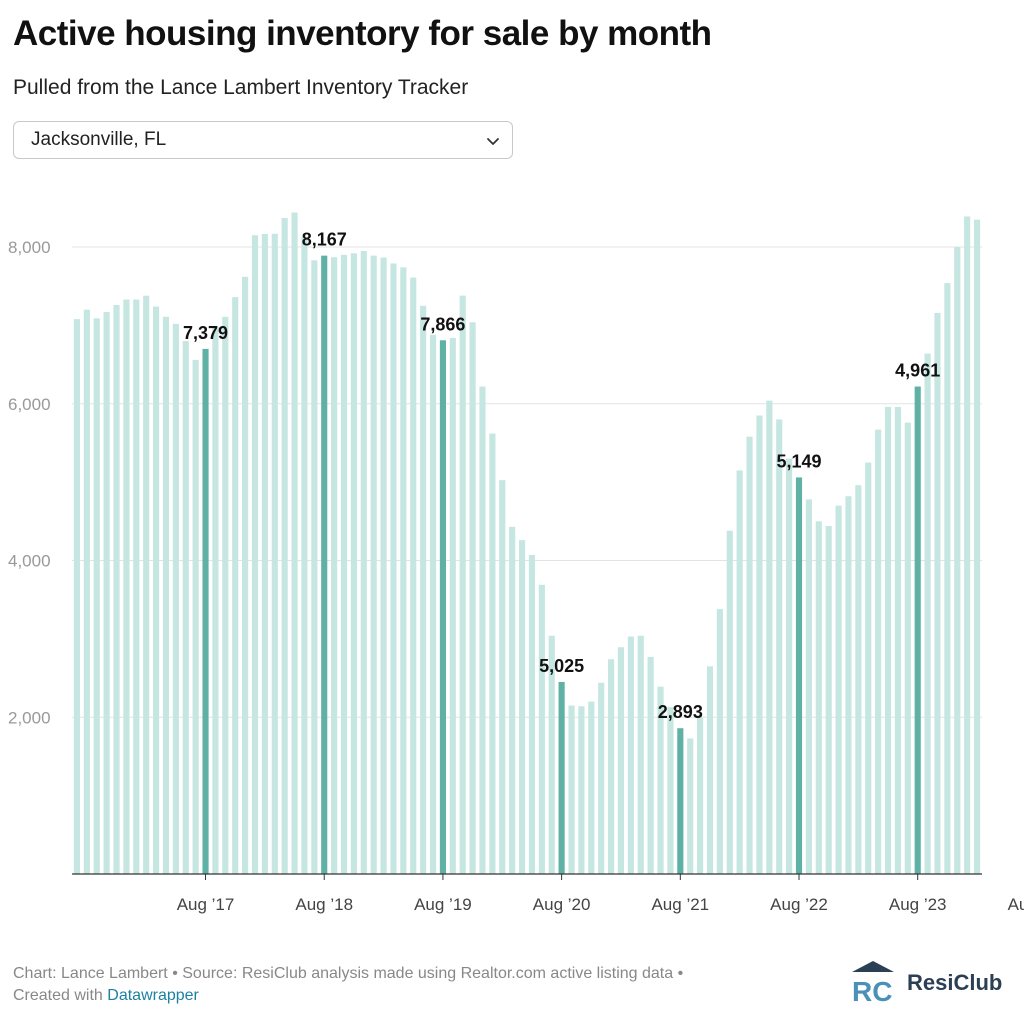 The height and width of the screenshot is (1017, 1024). What do you see at coordinates (60, 995) in the screenshot?
I see `footer-created-prefix: Created with` at bounding box center [60, 995].